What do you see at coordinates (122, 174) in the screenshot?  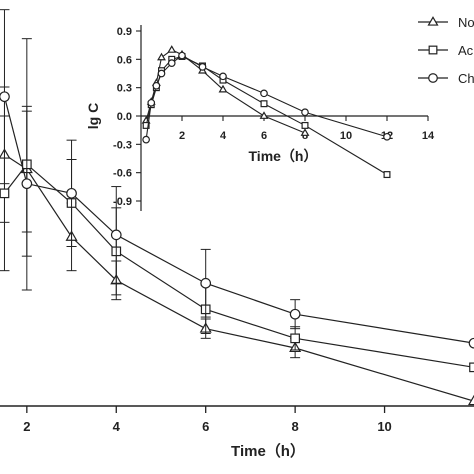 I see `inset-y-tick-label: -0.6` at bounding box center [122, 174].